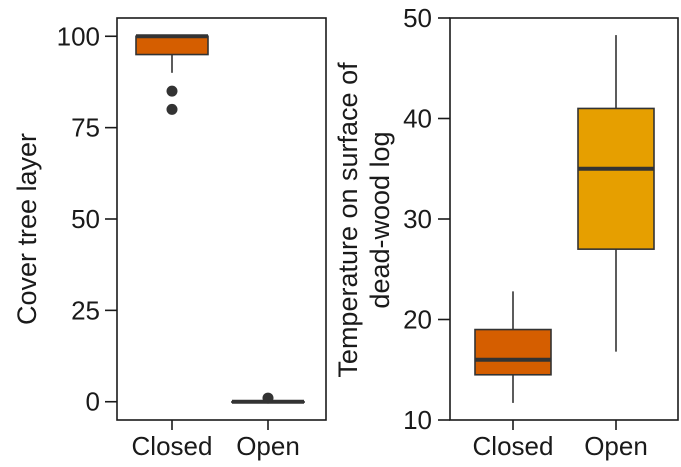 This screenshot has height=467, width=681. I want to click on y-tick-label: 10, so click(417, 420).